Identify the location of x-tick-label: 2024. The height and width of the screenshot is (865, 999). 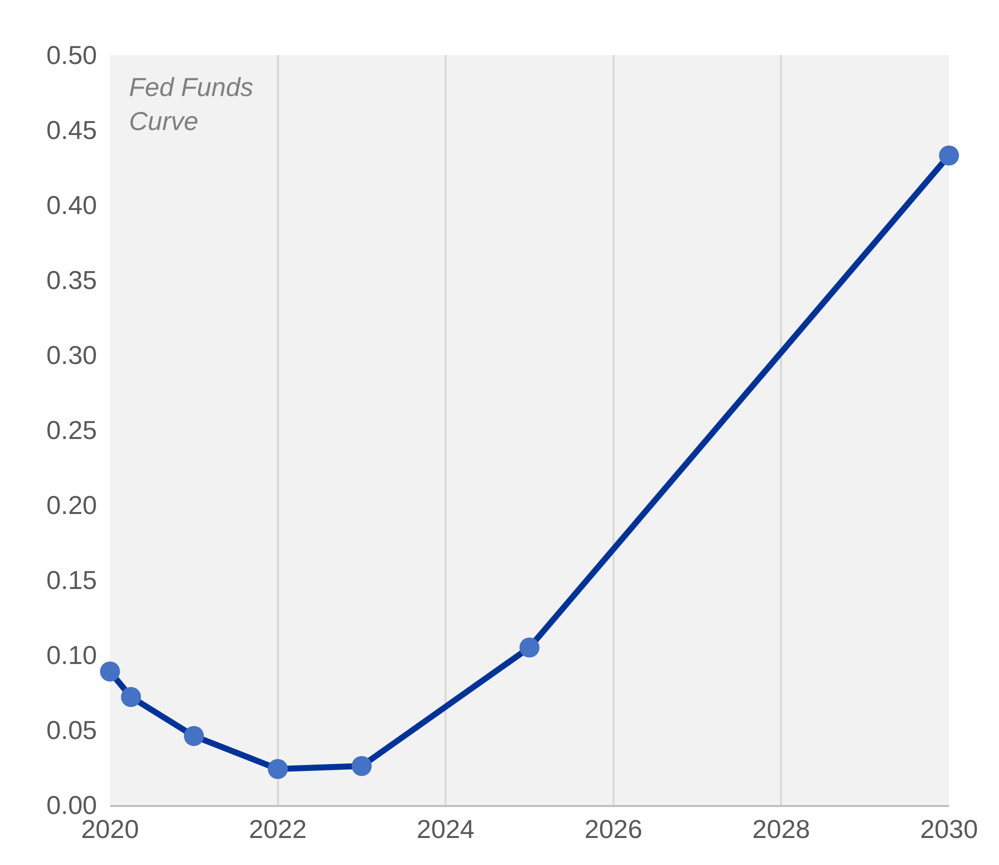
(445, 829).